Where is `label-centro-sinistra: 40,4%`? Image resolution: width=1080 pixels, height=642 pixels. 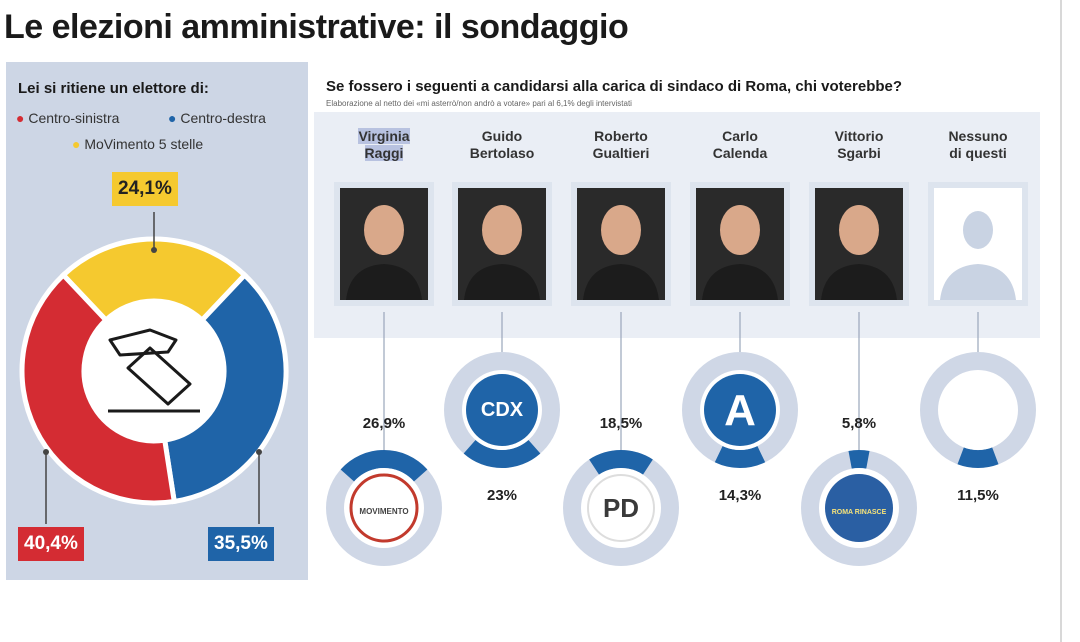
label-centro-sinistra: 40,4% is located at coordinates (51, 544).